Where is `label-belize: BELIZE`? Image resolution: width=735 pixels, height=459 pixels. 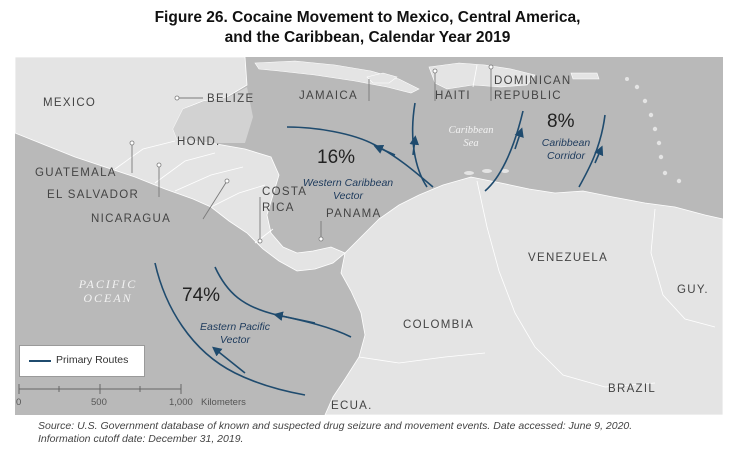
label-belize: BELIZE is located at coordinates (231, 99).